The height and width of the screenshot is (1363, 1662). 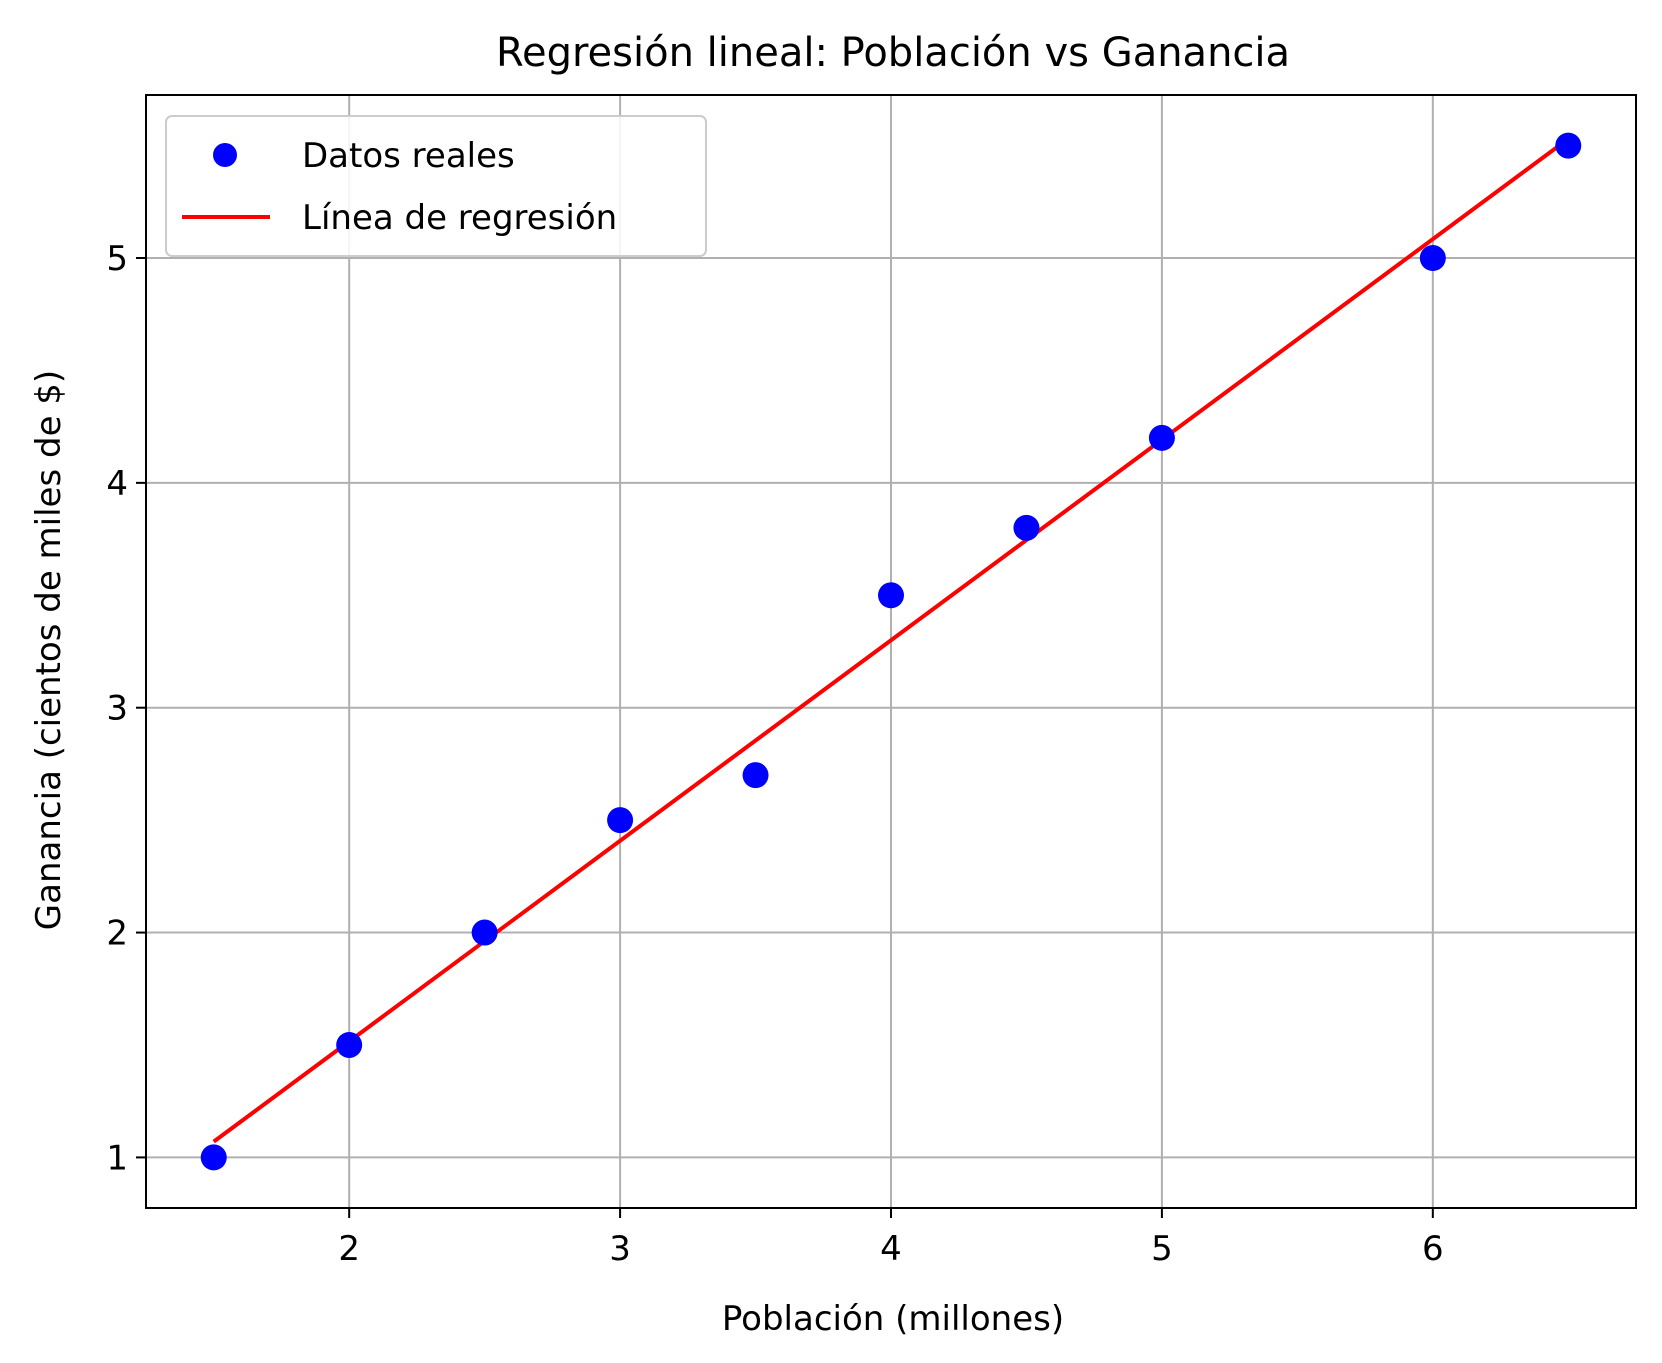 What do you see at coordinates (1162, 1249) in the screenshot?
I see `x-tick-label: 5` at bounding box center [1162, 1249].